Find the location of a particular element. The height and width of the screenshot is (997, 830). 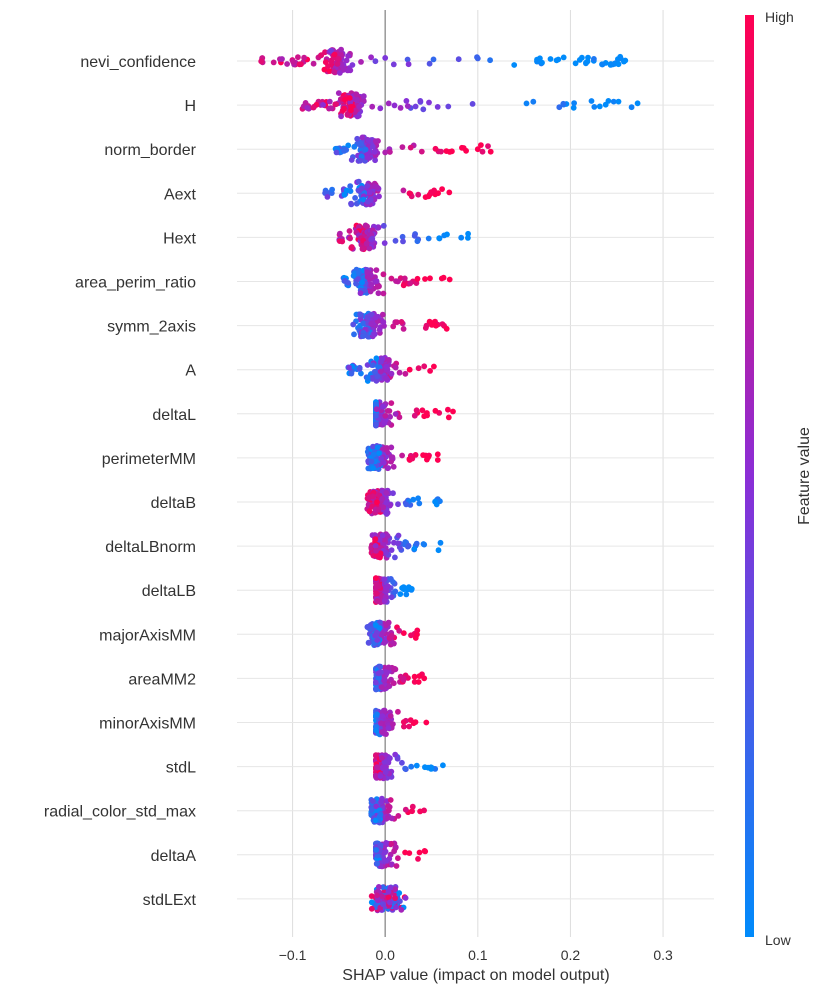

feature-label: perimeterMM is located at coordinates (149, 459).